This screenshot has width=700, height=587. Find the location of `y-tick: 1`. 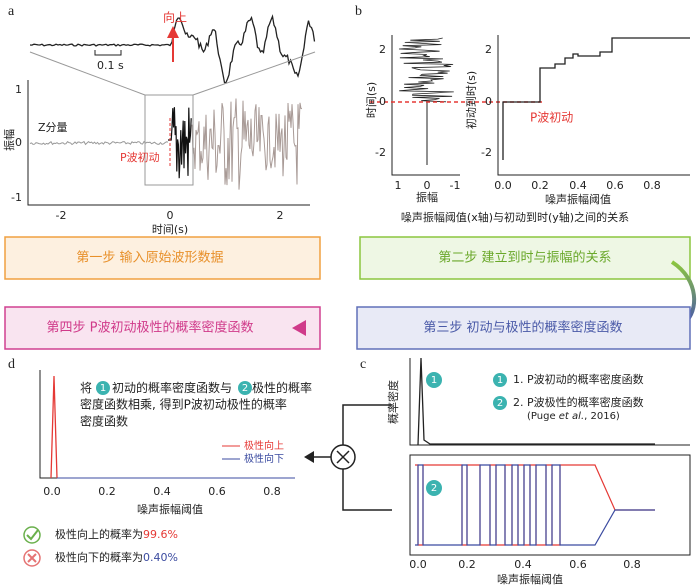

y-tick: 1 is located at coordinates (18, 89).